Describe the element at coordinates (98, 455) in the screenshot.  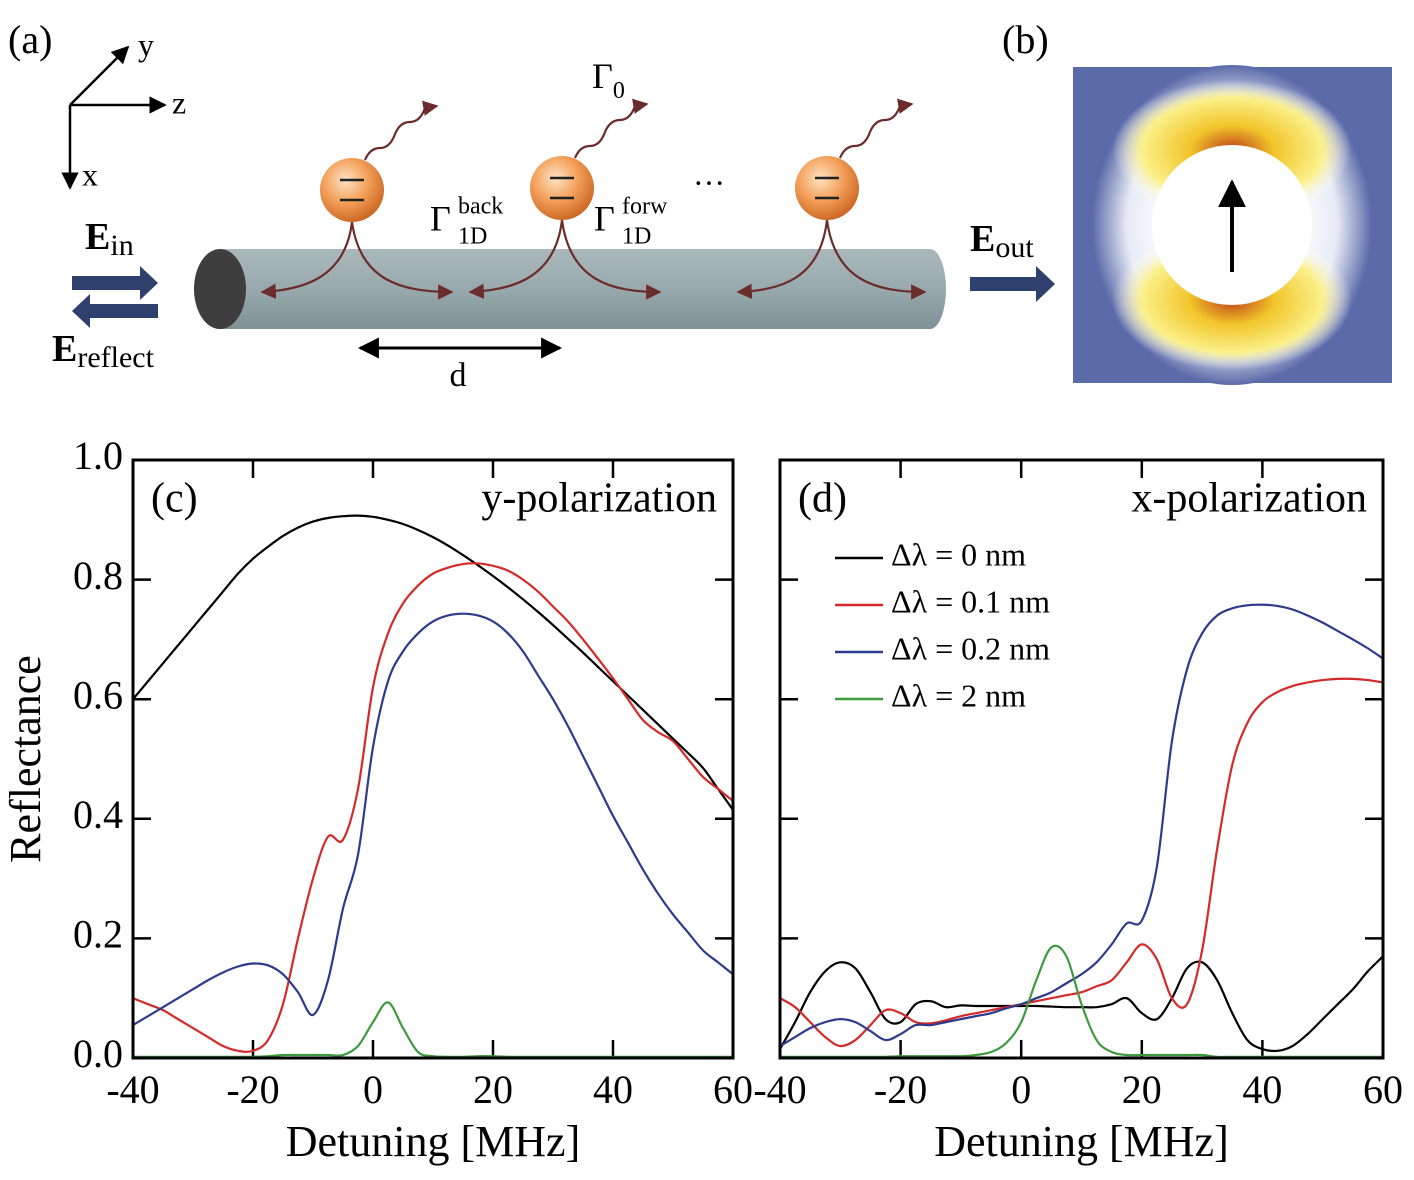
I see `y-tick-label: 1.0` at that location.